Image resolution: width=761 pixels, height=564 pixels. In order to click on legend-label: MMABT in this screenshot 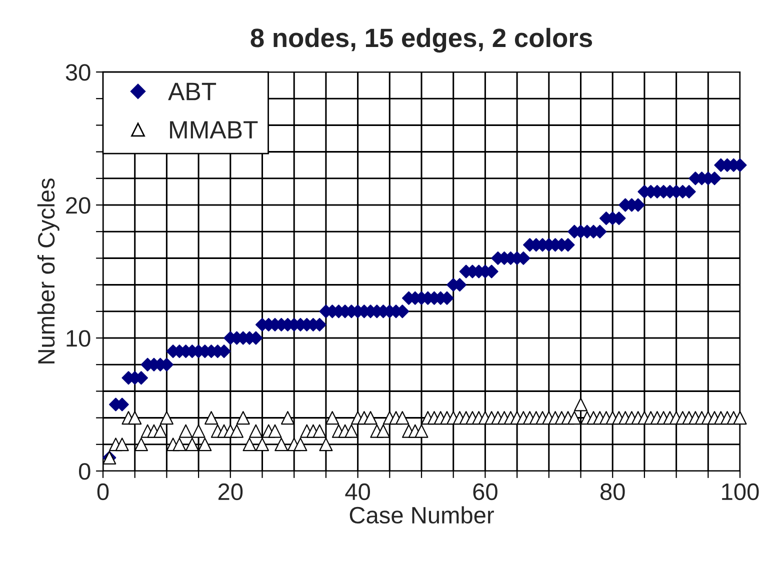, I will do `click(214, 129)`.